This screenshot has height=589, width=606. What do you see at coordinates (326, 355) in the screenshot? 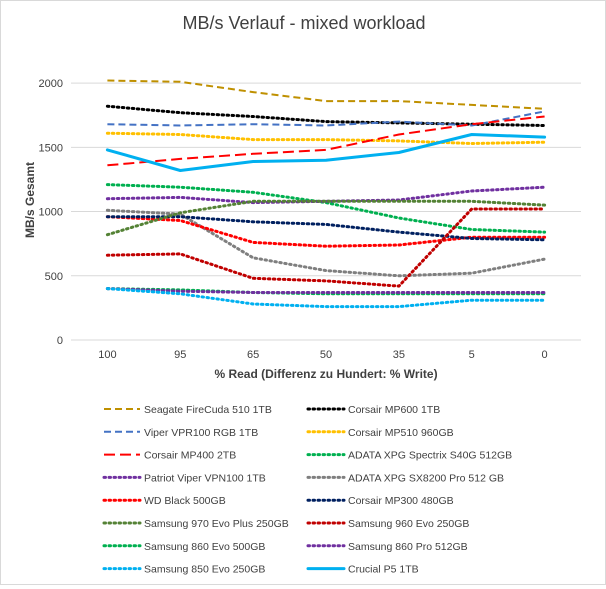
I see `x-tick-label: 50` at bounding box center [326, 355].